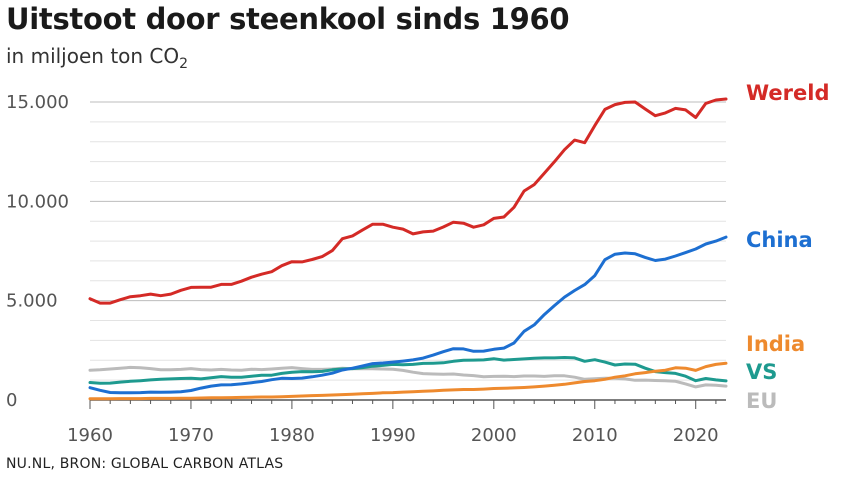  I want to click on x-tick-label: 1990, so click(393, 435).